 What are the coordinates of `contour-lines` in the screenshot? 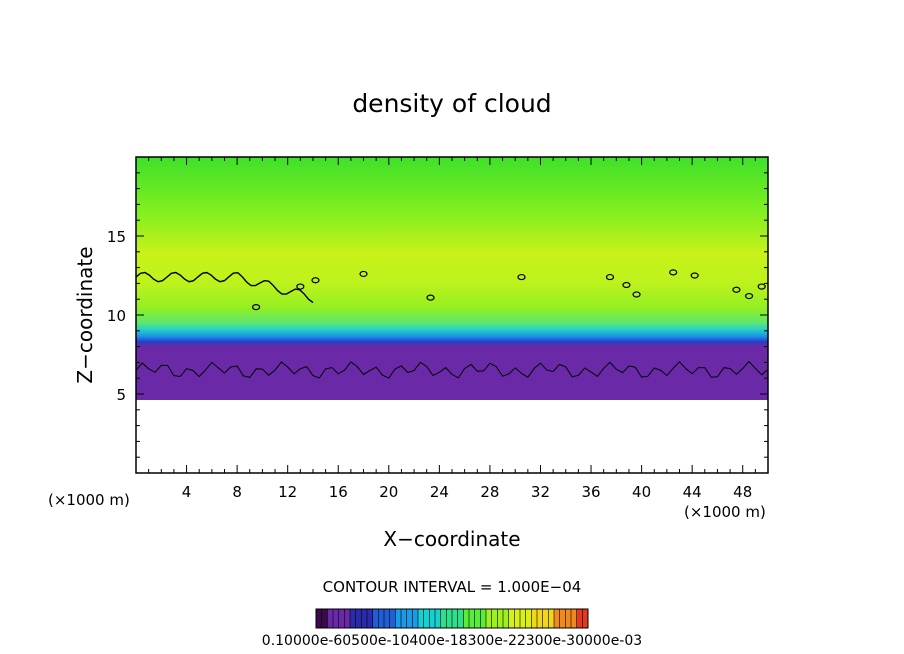 It's located at (452, 324).